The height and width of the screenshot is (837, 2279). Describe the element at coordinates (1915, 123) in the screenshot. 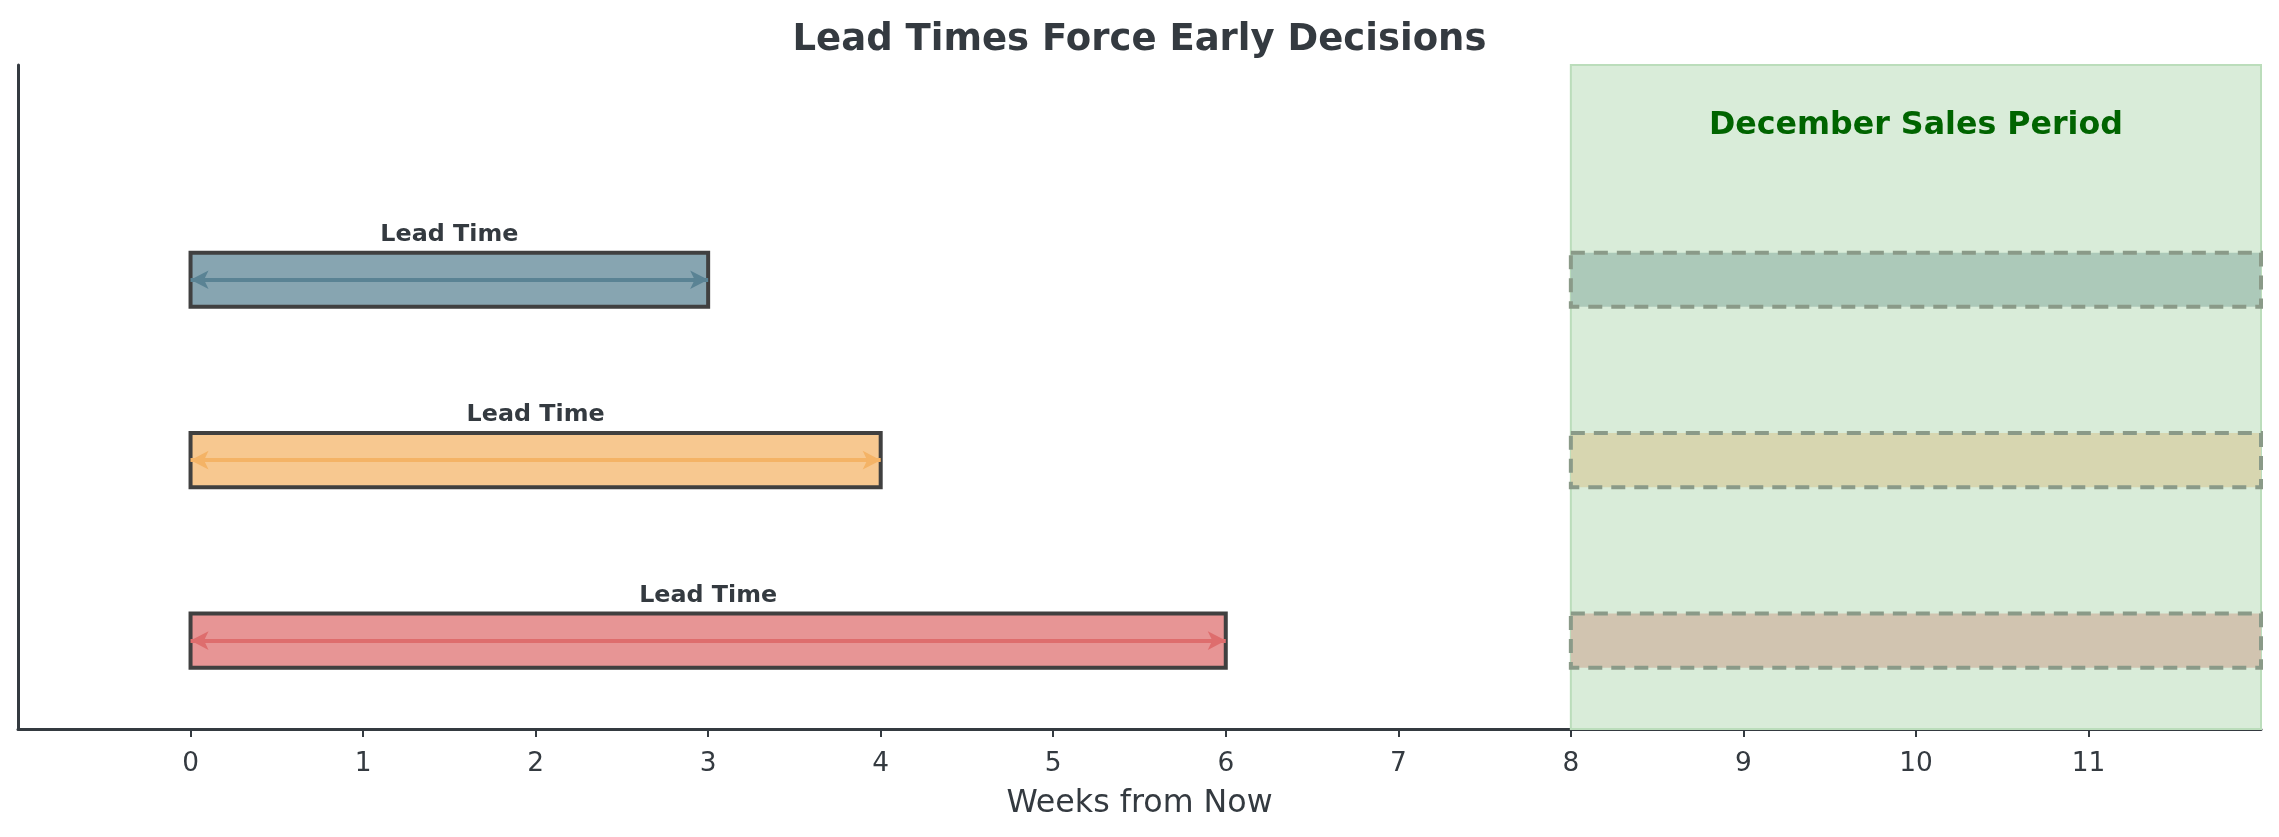

I see `band-label: December Sales Period` at that location.